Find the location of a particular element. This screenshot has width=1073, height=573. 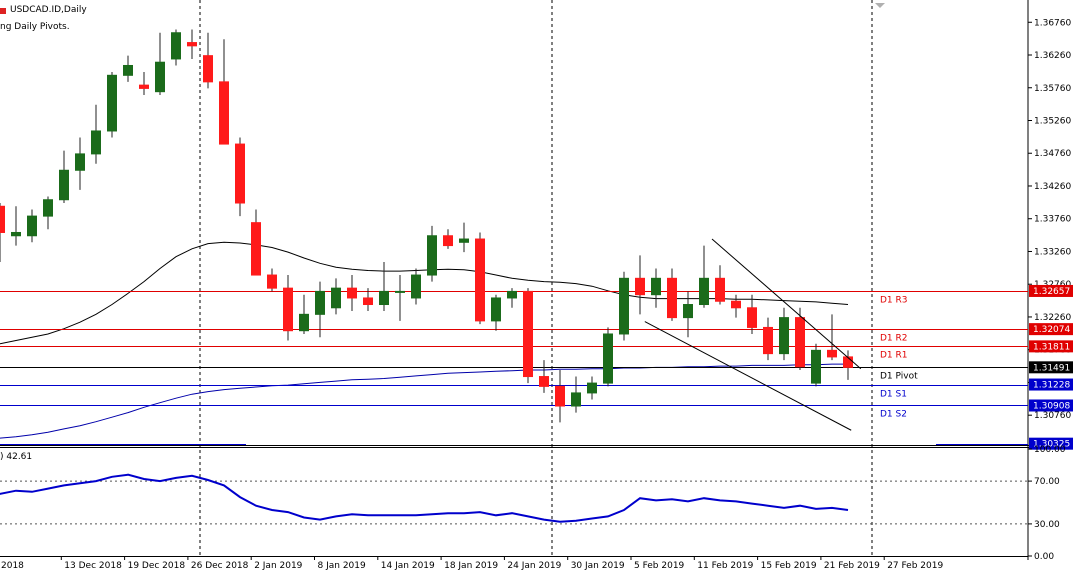

symbol-color-marker is located at coordinates (3, 11).